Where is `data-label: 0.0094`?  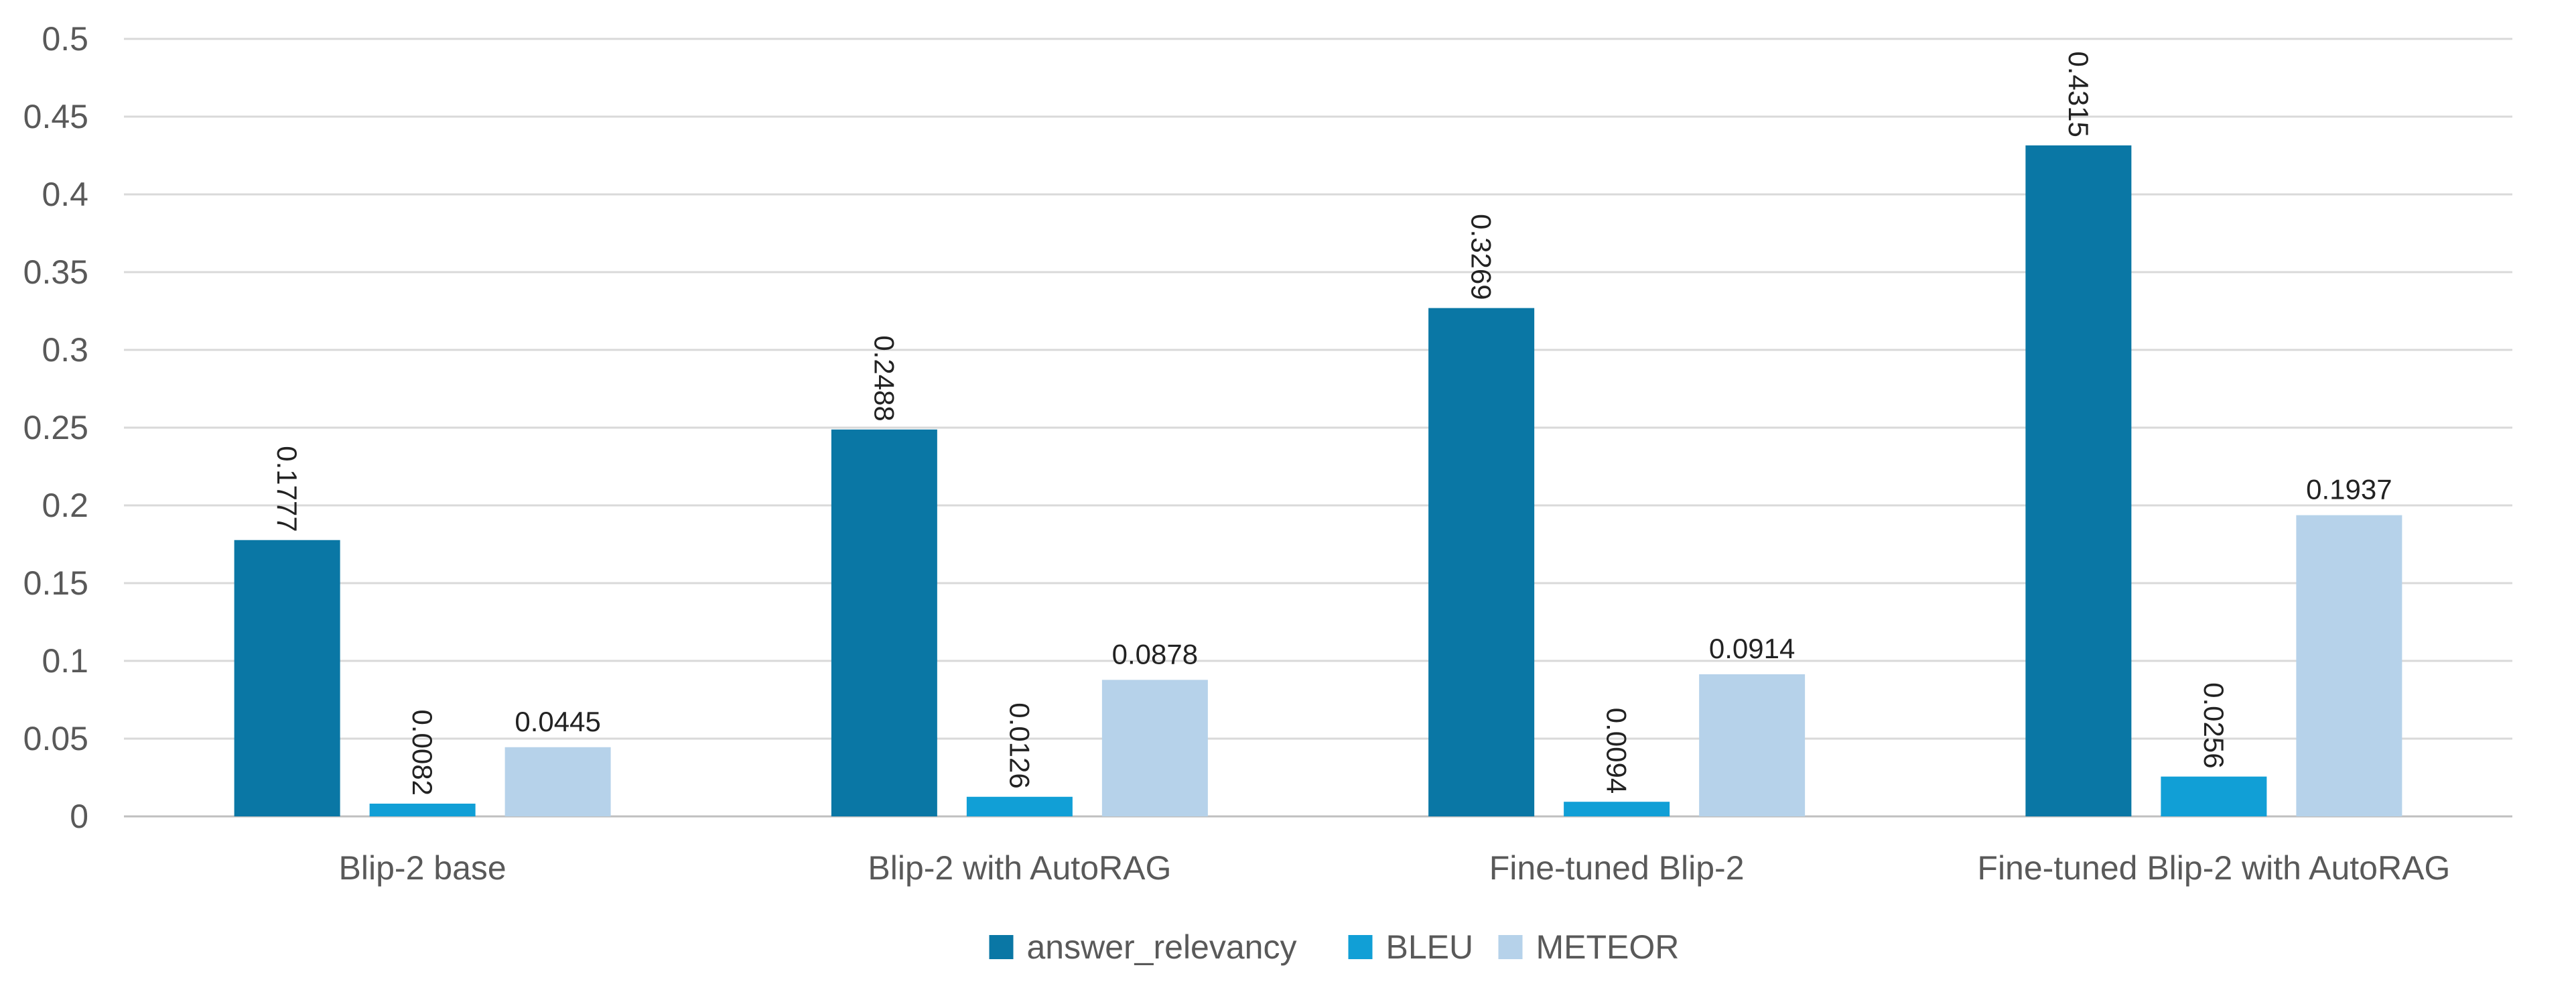 data-label: 0.0094 is located at coordinates (1617, 751).